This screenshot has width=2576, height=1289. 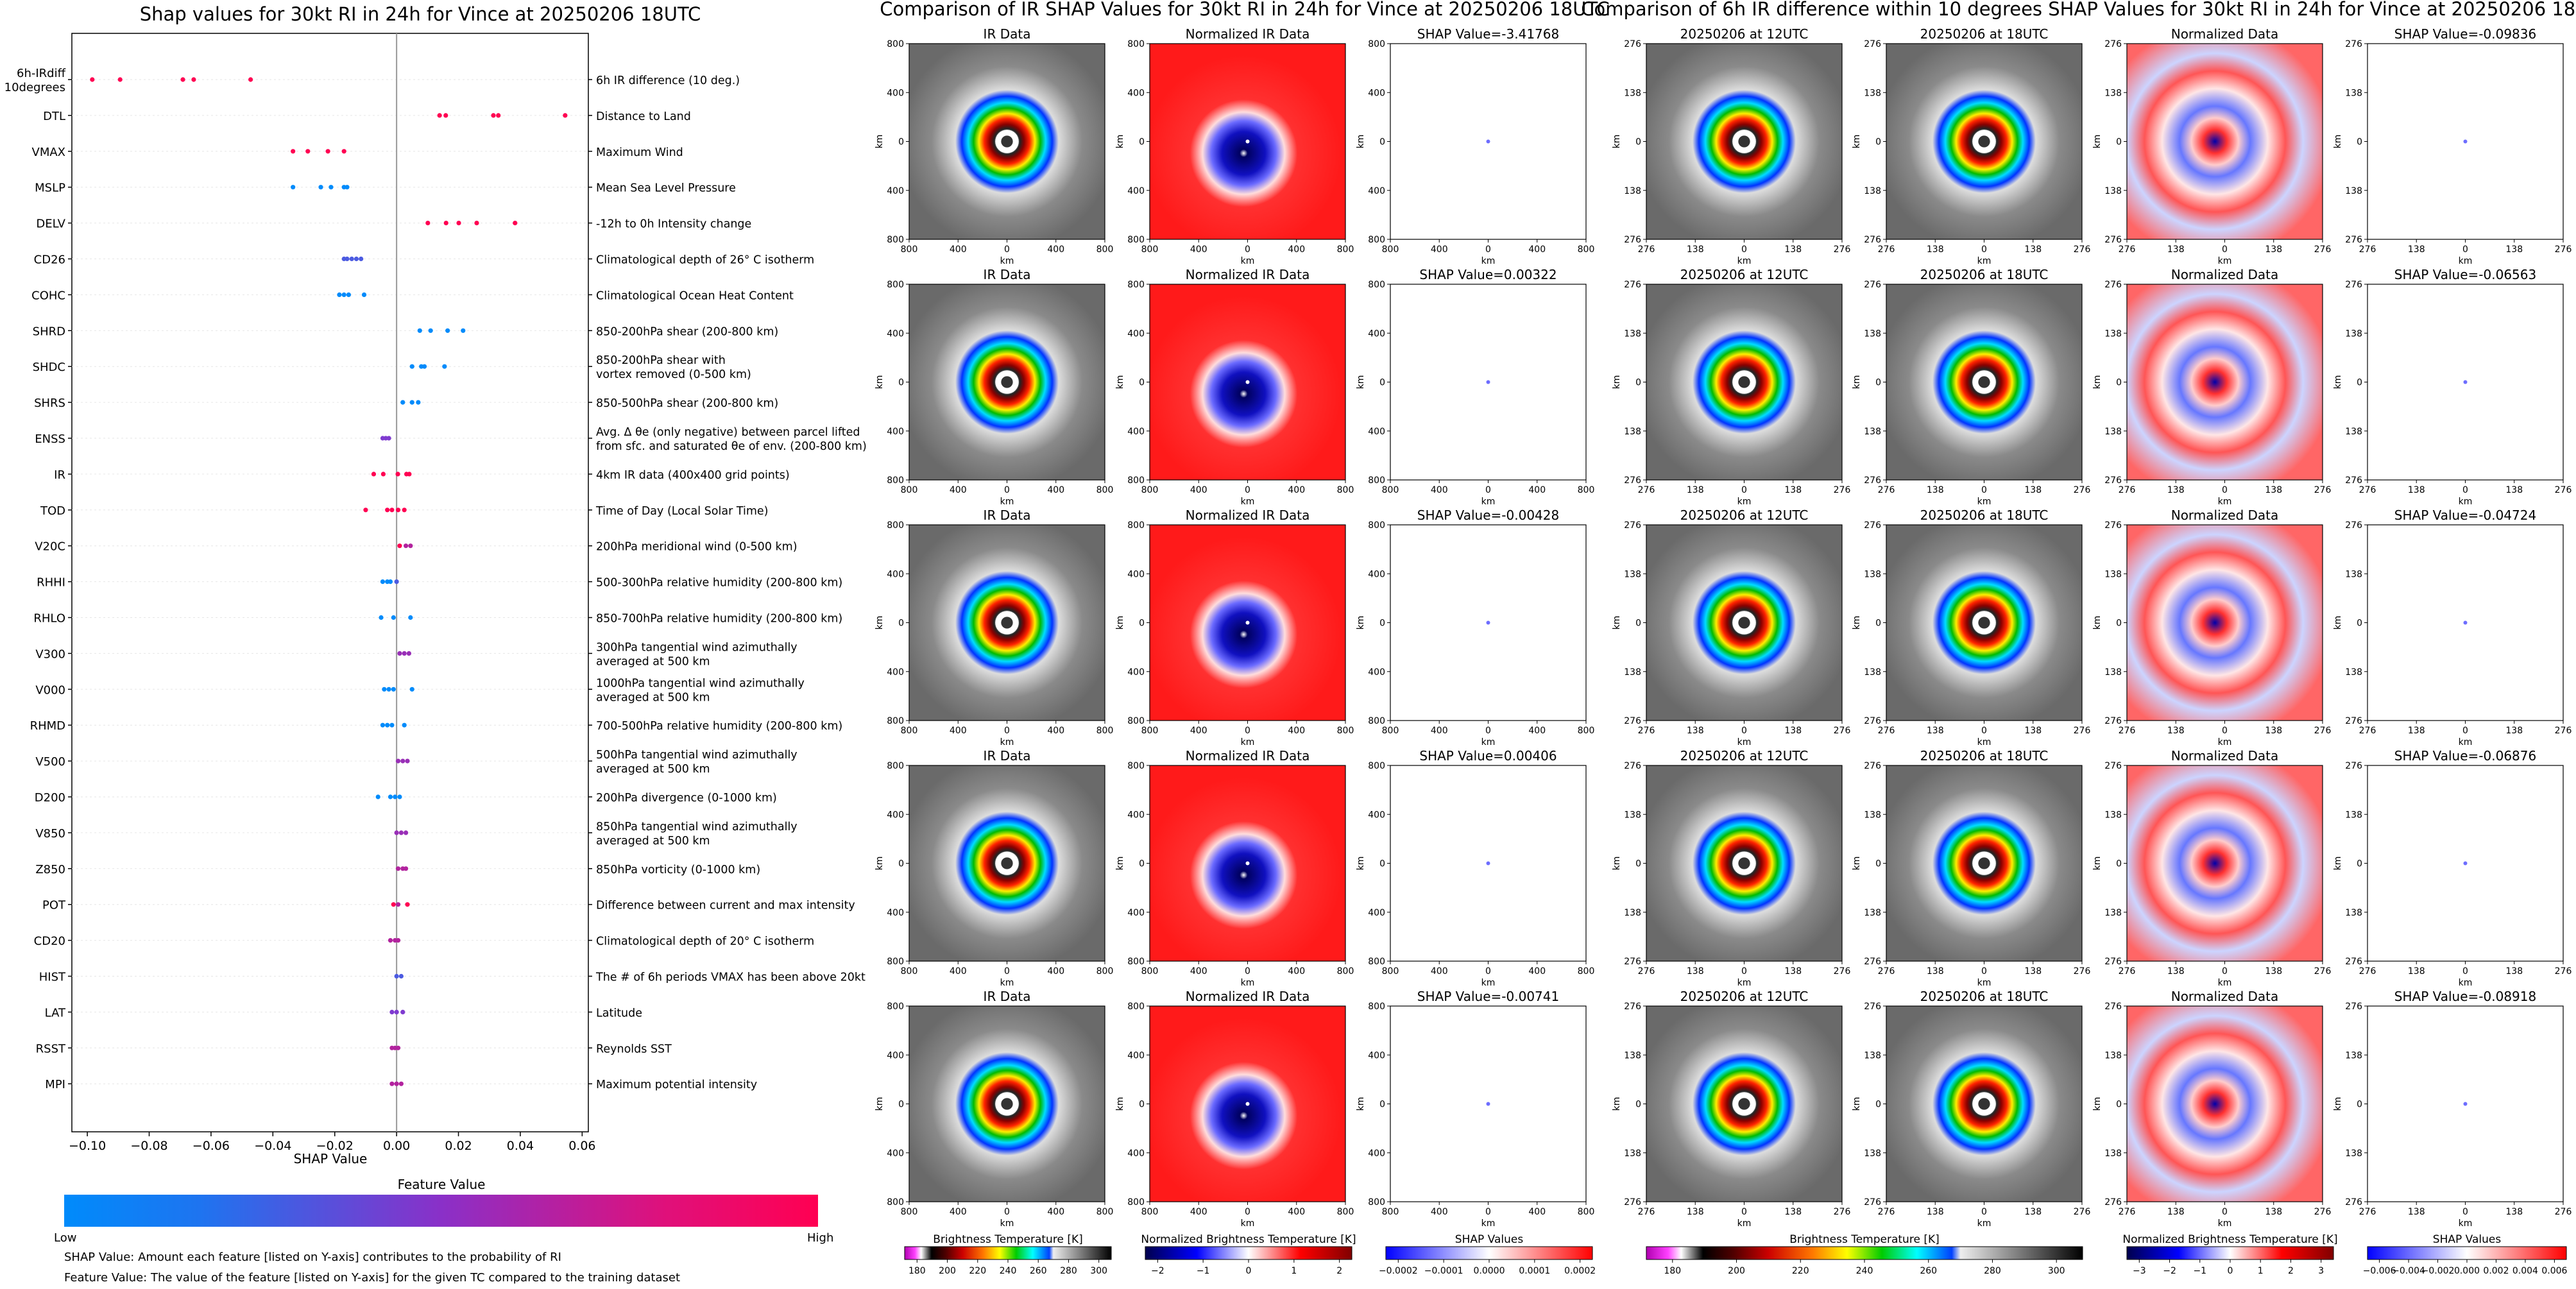 What do you see at coordinates (2321, 1271) in the screenshot?
I see `colorbar-tick-label: 3` at bounding box center [2321, 1271].